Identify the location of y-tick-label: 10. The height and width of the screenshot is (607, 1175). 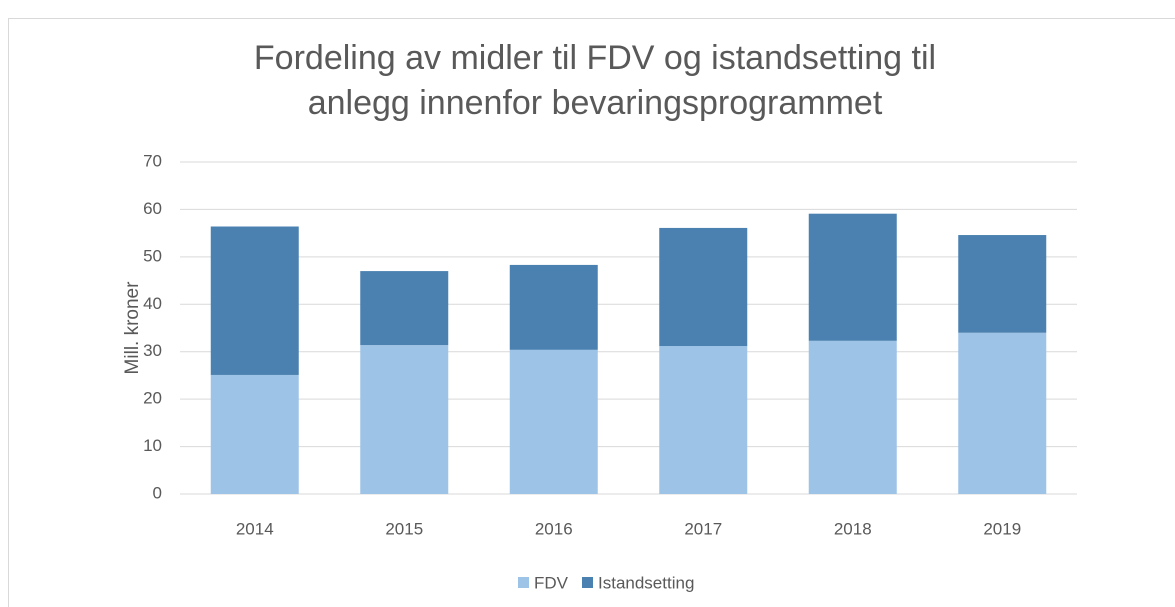
(152, 445).